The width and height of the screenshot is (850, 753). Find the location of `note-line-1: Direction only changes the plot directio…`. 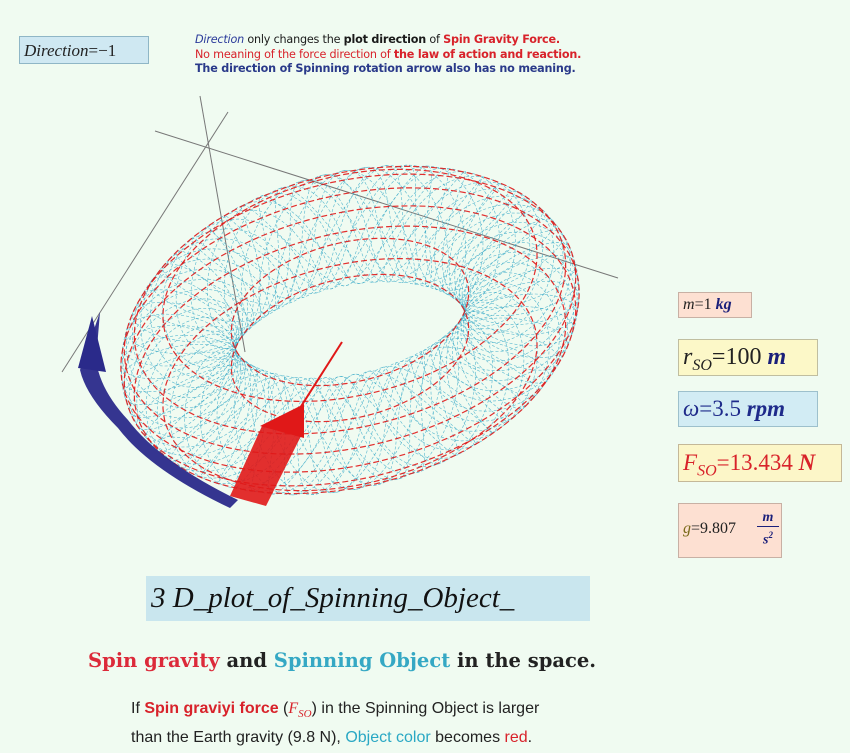

note-line-1: Direction only changes the plot directio… is located at coordinates (388, 40).